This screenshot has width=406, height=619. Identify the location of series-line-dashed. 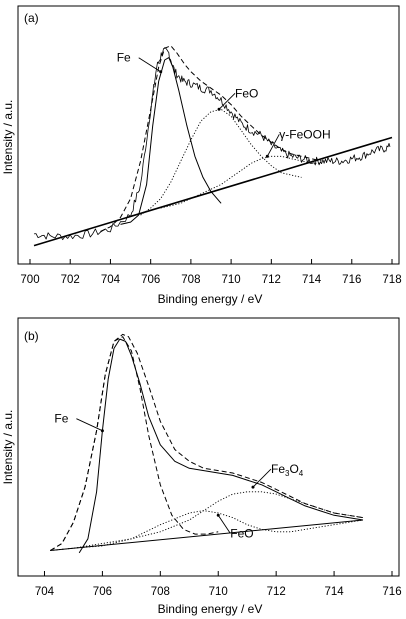
(134, 443).